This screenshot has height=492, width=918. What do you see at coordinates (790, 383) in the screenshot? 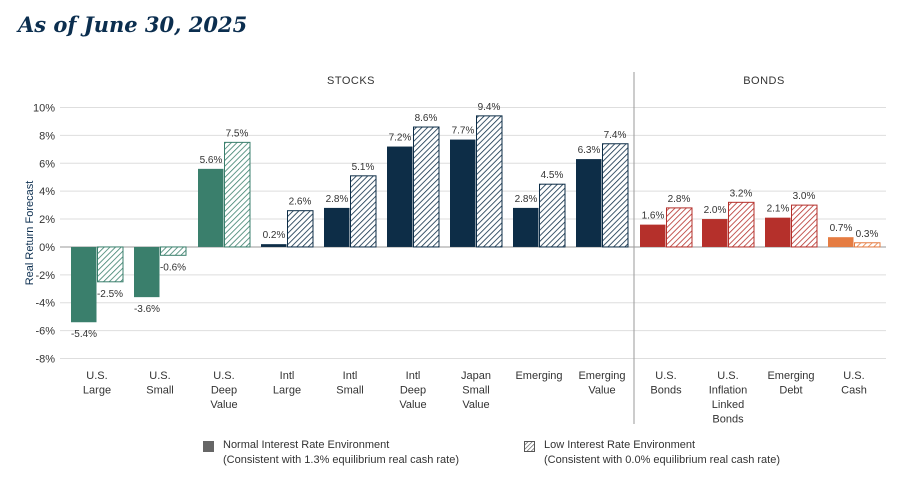
I see `category-label: Emerging Debt` at bounding box center [790, 383].